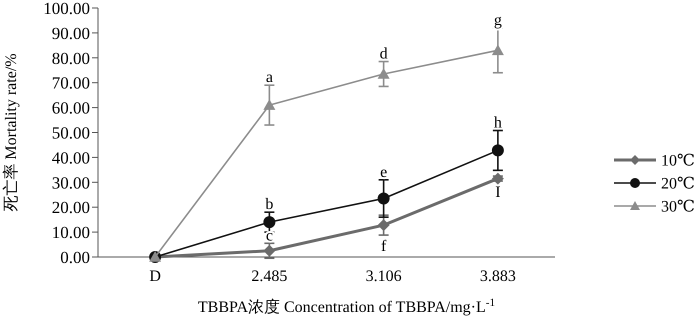 Image resolution: width=700 pixels, height=320 pixels. I want to click on annotation: a, so click(269, 77).